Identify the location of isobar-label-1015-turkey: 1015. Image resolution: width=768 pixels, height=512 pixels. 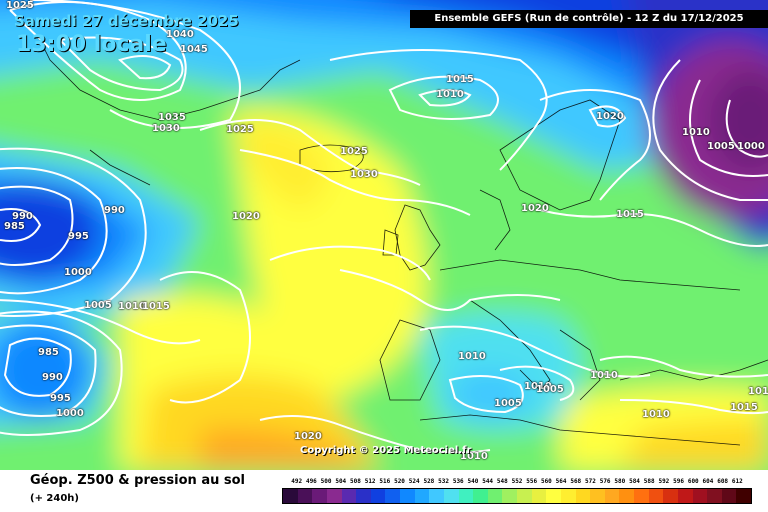
(744, 407).